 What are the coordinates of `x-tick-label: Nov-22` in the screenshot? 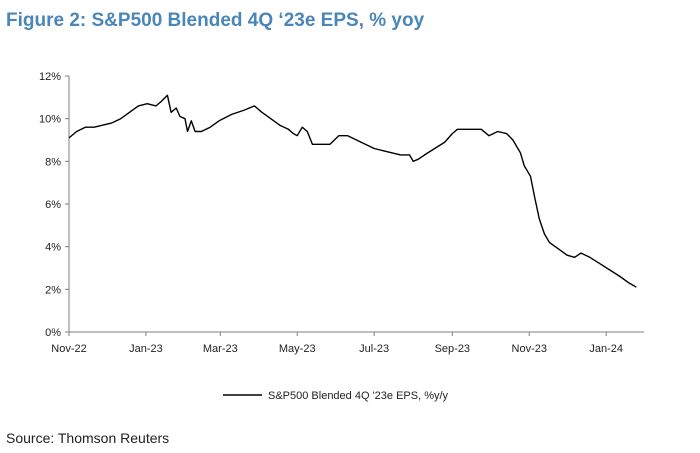 It's located at (68, 349).